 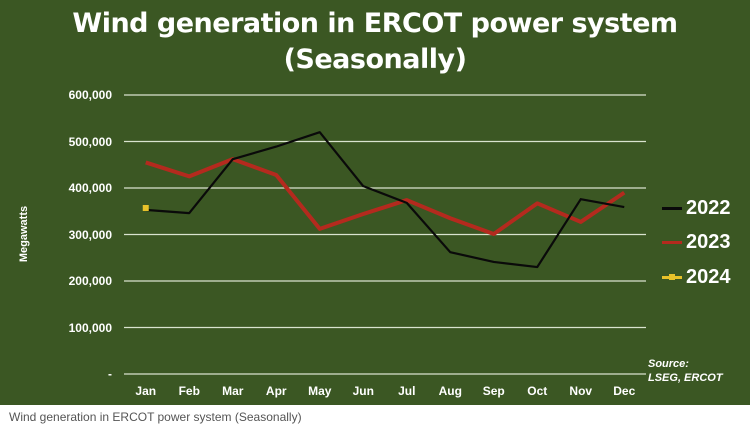 What do you see at coordinates (407, 391) in the screenshot?
I see `x-tick-label: Jul` at bounding box center [407, 391].